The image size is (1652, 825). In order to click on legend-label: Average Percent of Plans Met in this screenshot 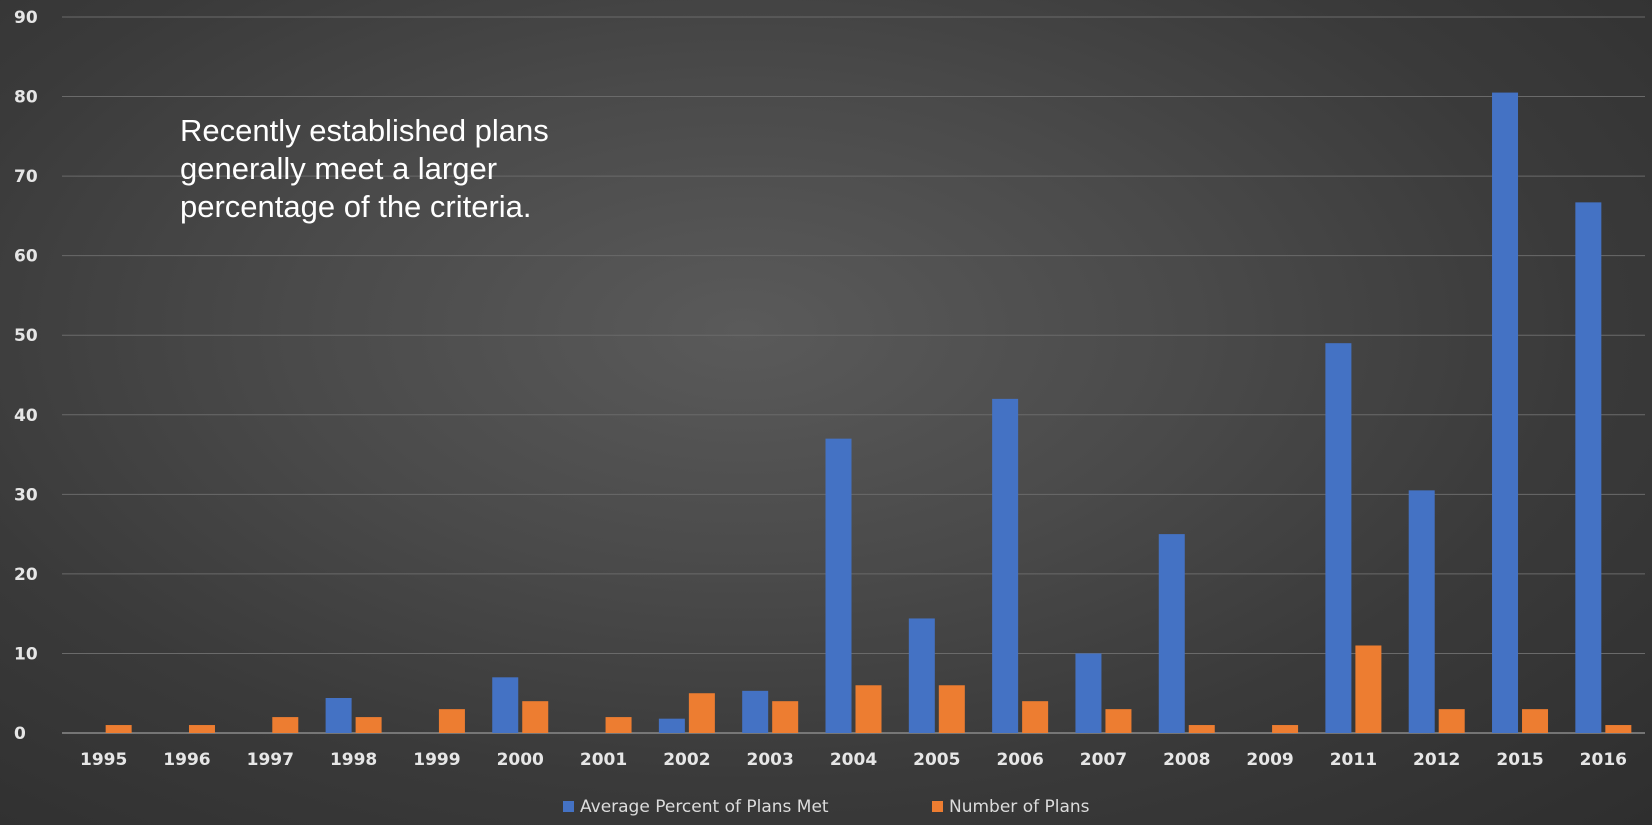, I will do `click(704, 807)`.